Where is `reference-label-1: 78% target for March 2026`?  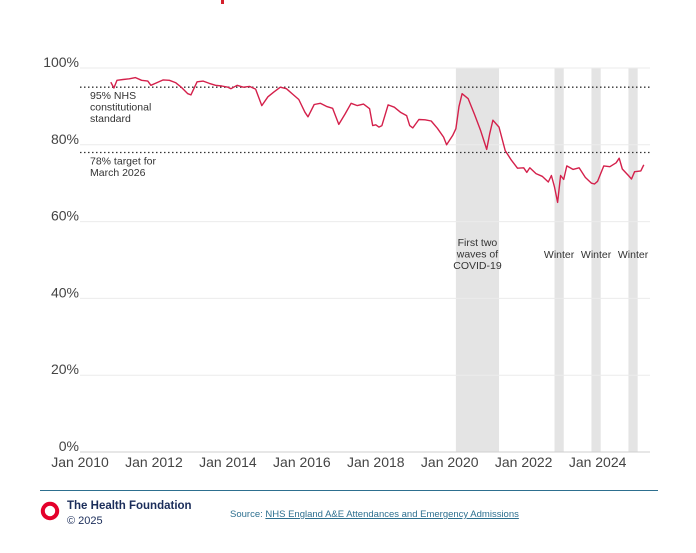 reference-label-1: 78% target for March 2026 is located at coordinates (123, 167).